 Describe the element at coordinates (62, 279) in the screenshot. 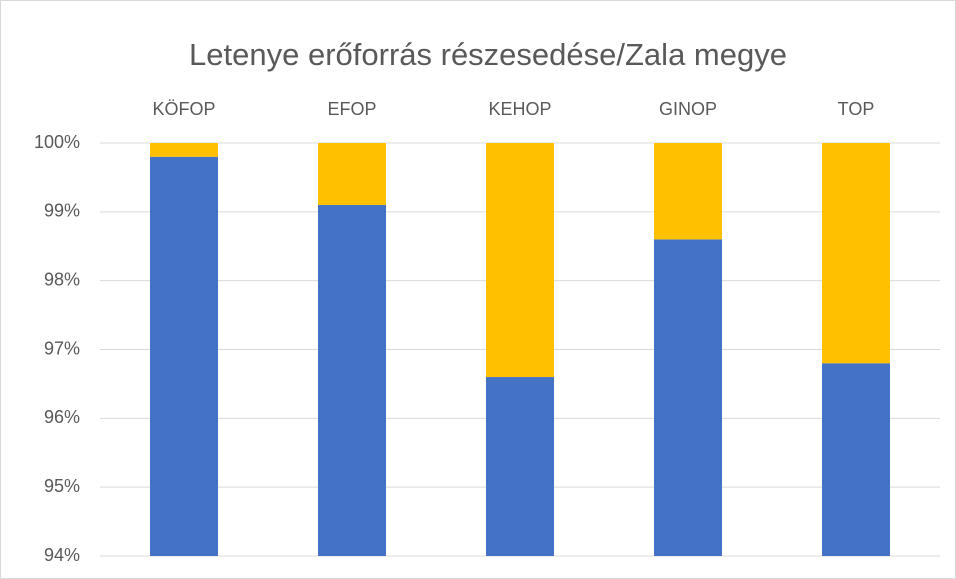

I see `y-tick-label: 98%` at that location.